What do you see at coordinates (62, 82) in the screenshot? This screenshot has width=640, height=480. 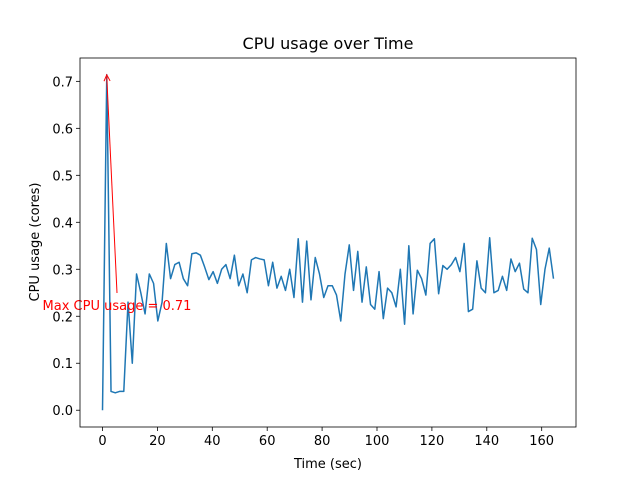 I see `y-tick-label: 0.7` at bounding box center [62, 82].